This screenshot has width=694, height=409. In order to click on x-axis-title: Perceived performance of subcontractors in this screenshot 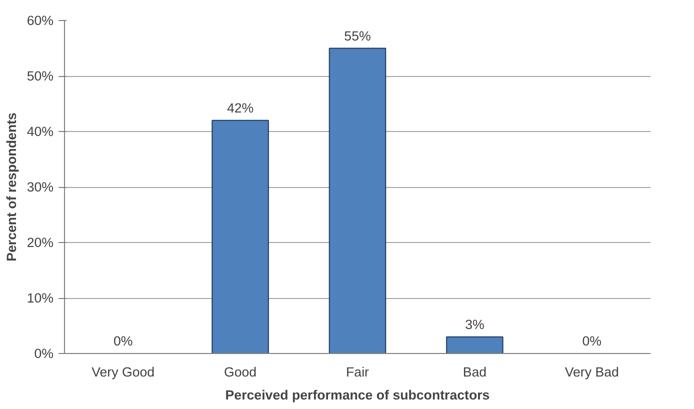, I will do `click(357, 395)`.